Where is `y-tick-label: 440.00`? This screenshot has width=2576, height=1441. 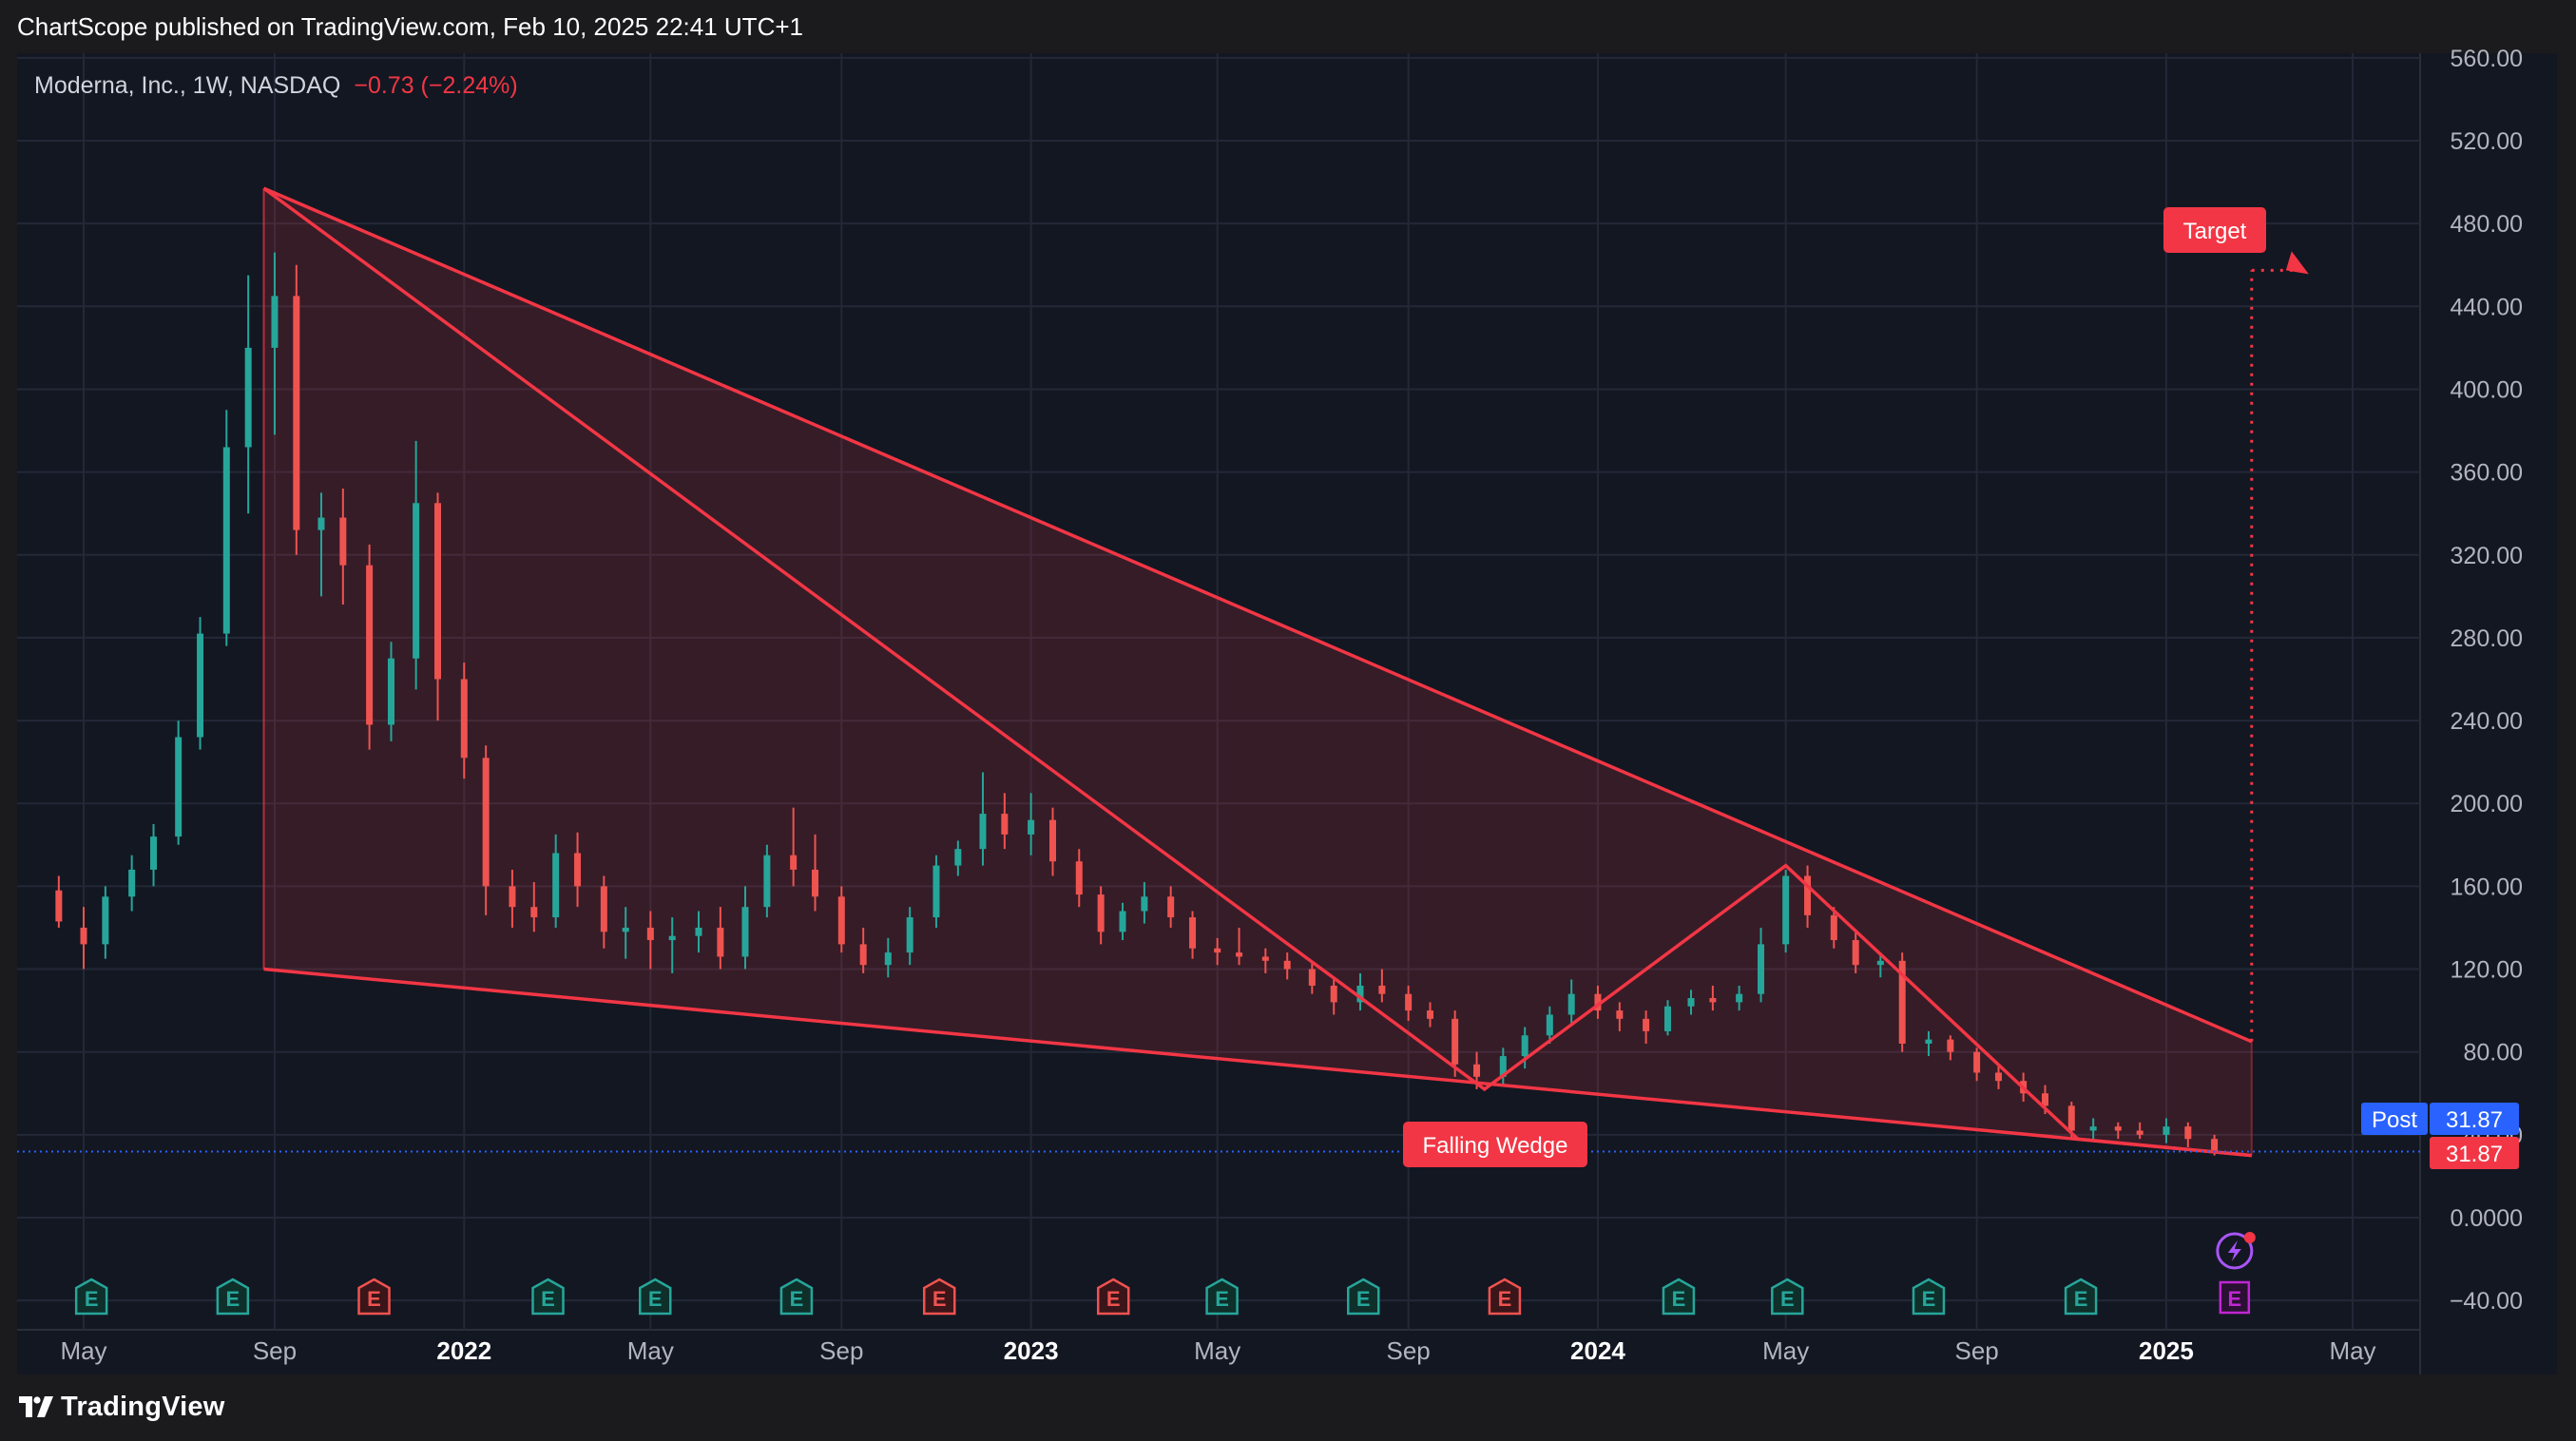
y-tick-label: 440.00 is located at coordinates (2487, 307).